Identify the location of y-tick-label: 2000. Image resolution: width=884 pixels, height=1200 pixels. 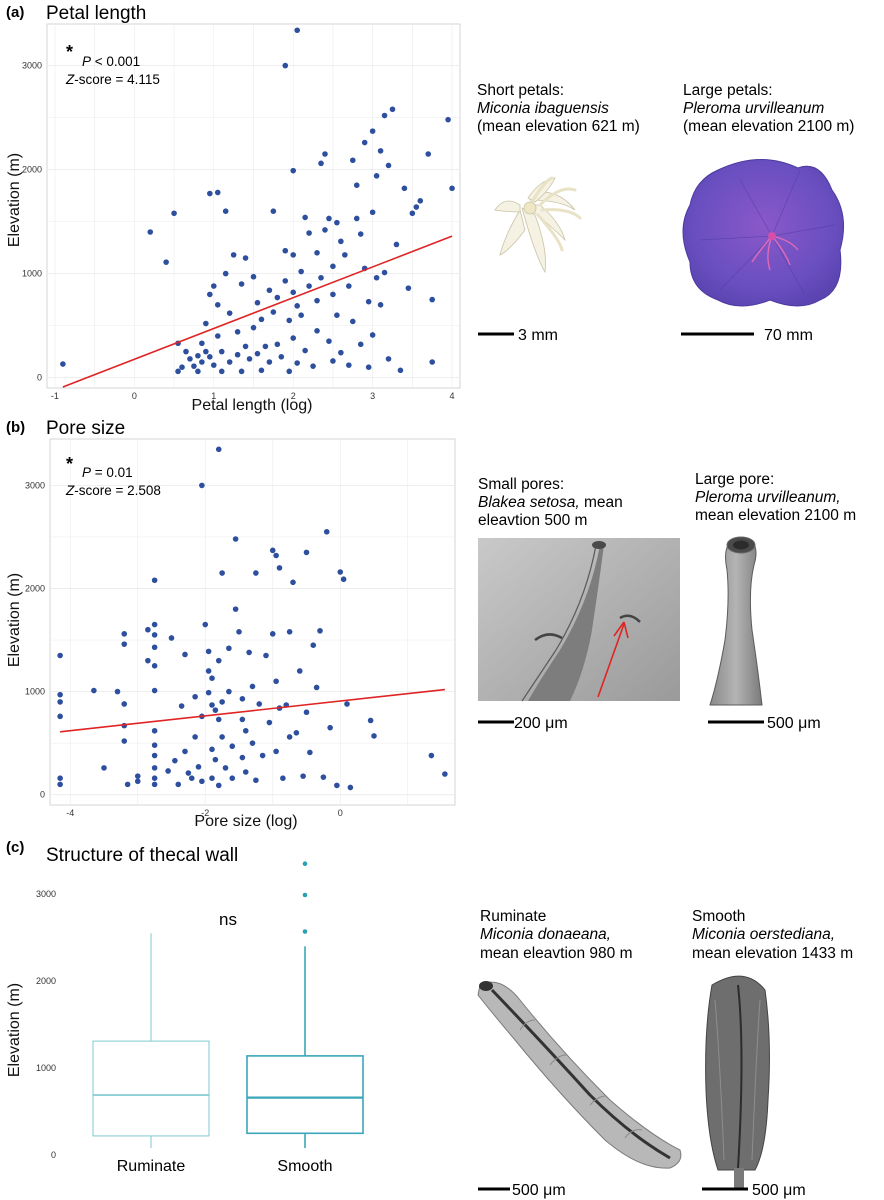
(32, 170).